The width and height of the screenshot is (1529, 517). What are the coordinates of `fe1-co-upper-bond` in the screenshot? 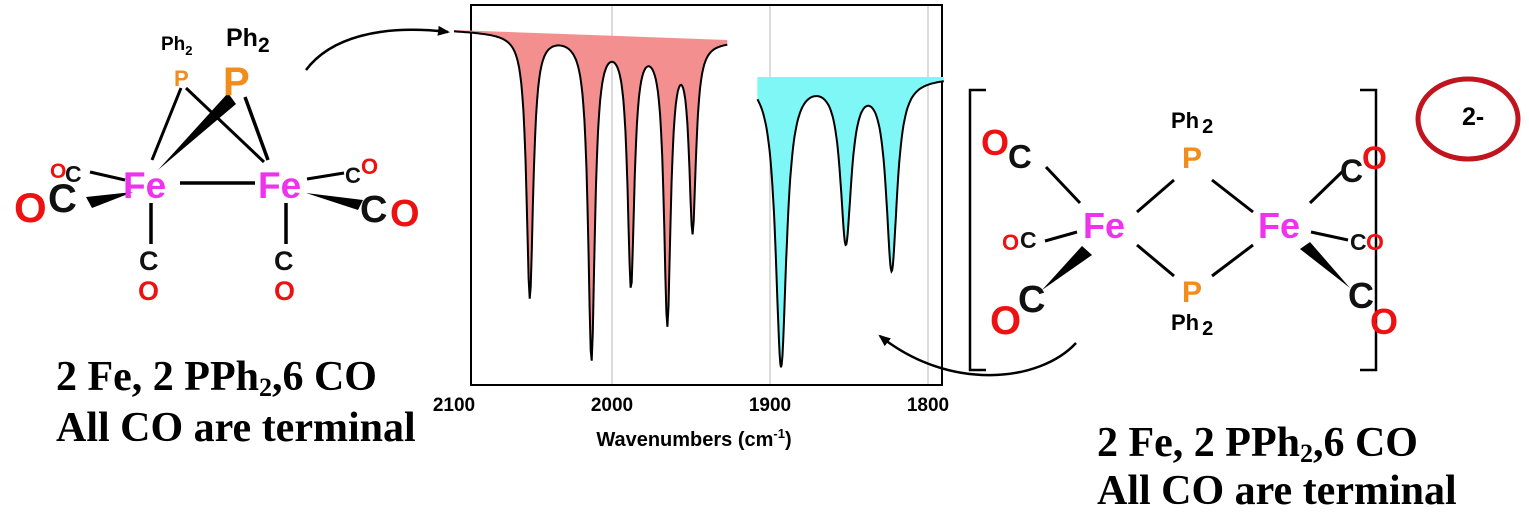 It's located at (107, 176).